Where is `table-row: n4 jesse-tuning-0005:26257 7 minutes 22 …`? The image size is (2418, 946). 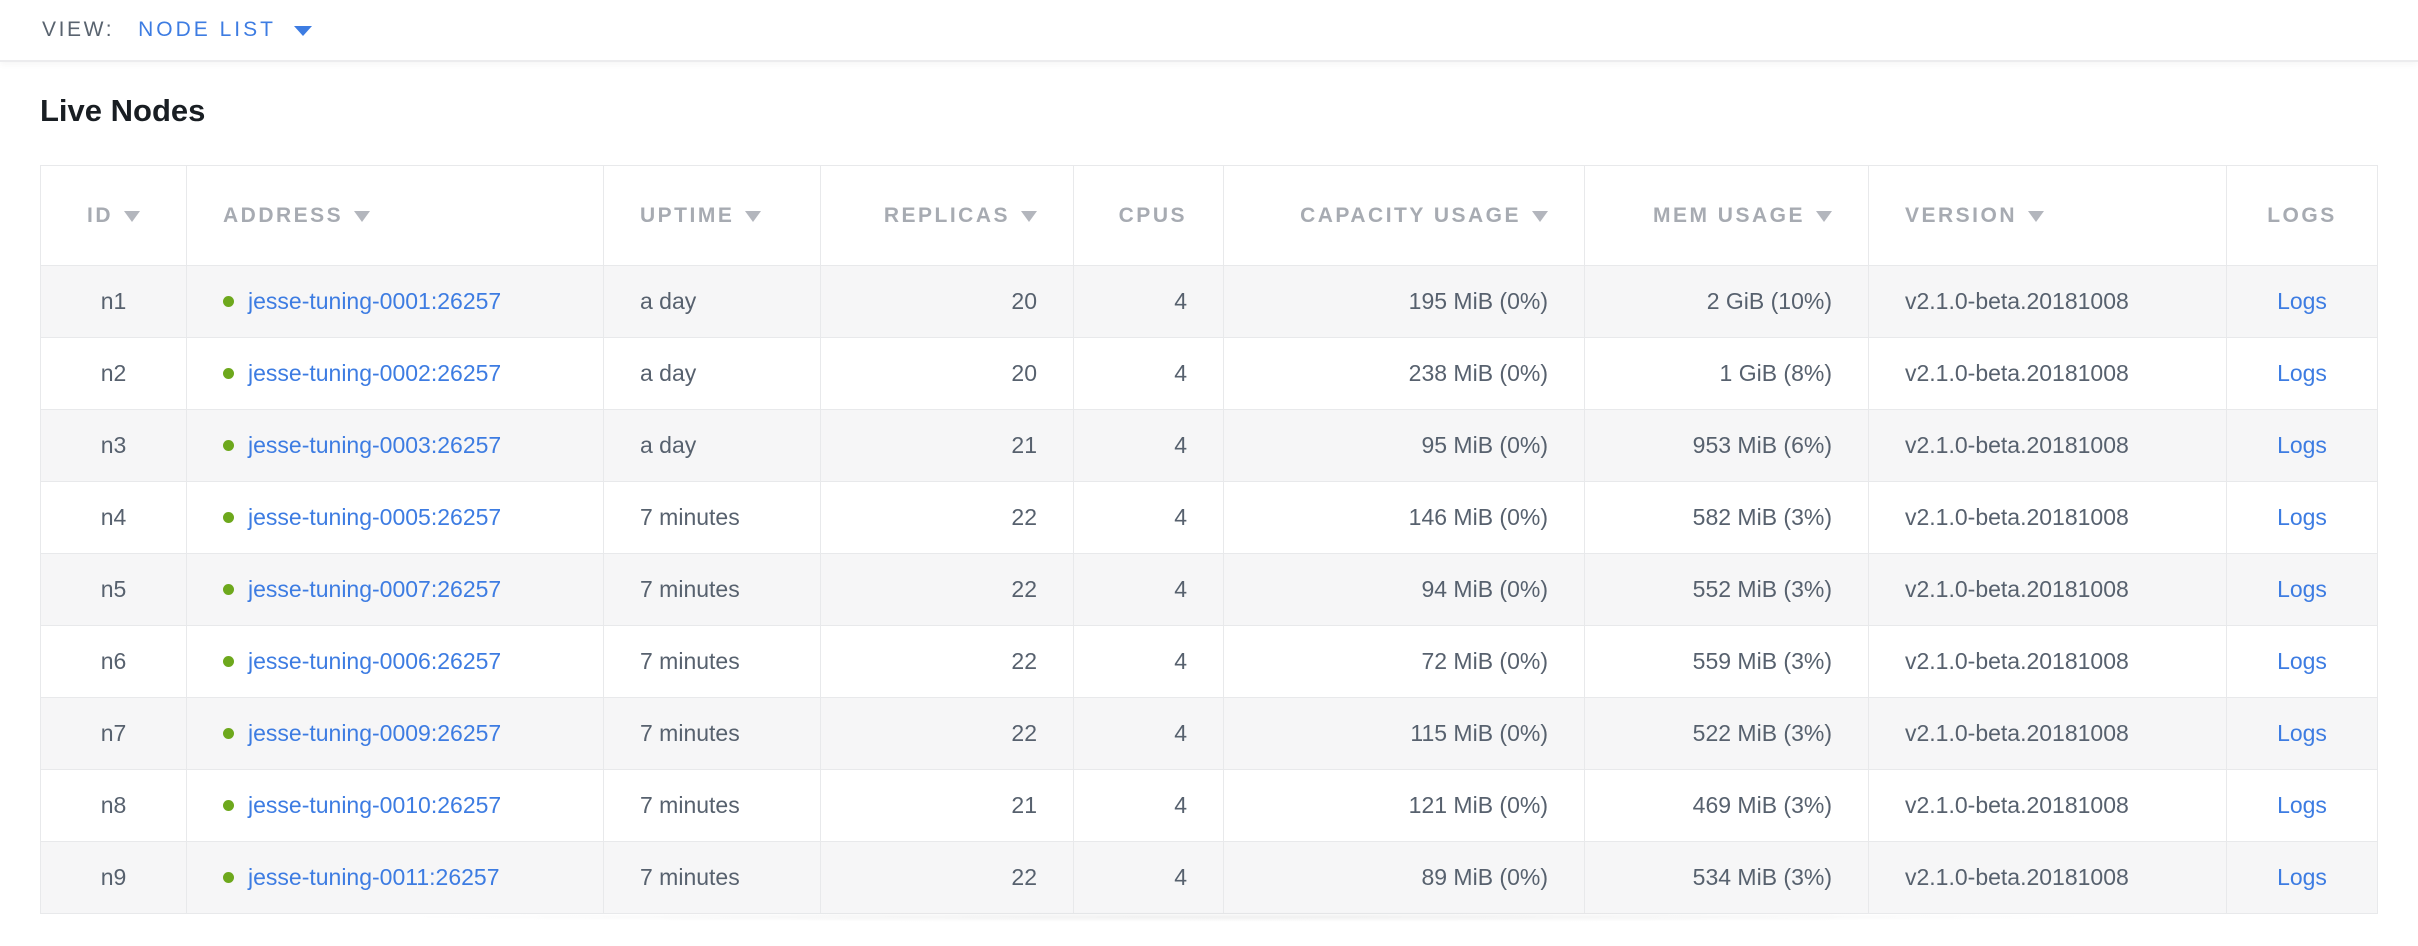 table-row: n4 jesse-tuning-0005:26257 7 minutes 22 … is located at coordinates (1209, 517).